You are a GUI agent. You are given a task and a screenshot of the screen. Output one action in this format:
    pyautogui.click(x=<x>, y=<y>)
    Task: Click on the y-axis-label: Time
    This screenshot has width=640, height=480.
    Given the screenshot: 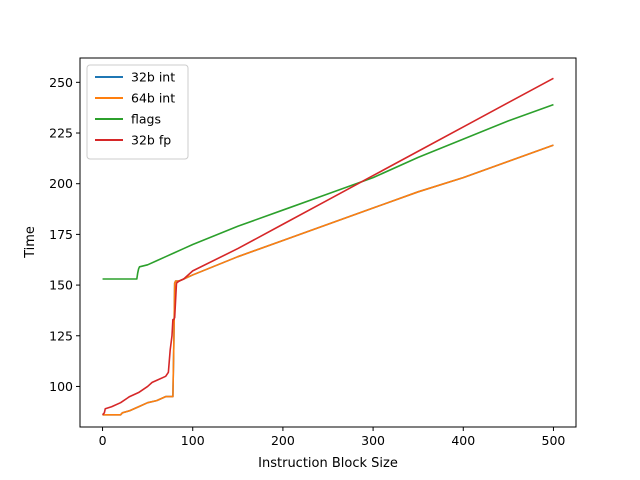 What is the action you would take?
    pyautogui.click(x=30, y=242)
    